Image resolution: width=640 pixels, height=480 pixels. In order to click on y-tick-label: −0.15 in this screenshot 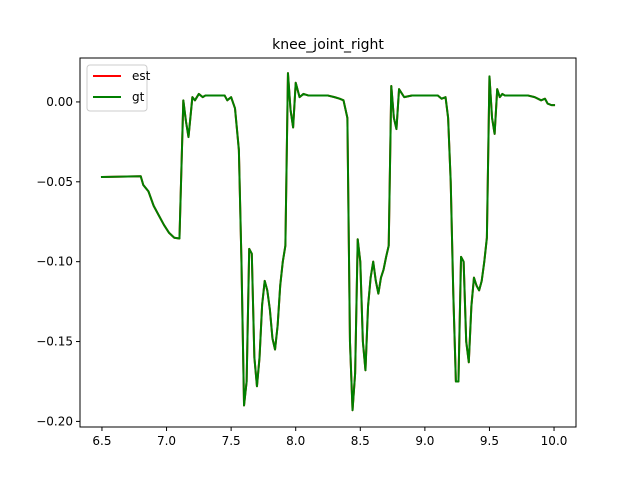, I will do `click(54, 342)`.